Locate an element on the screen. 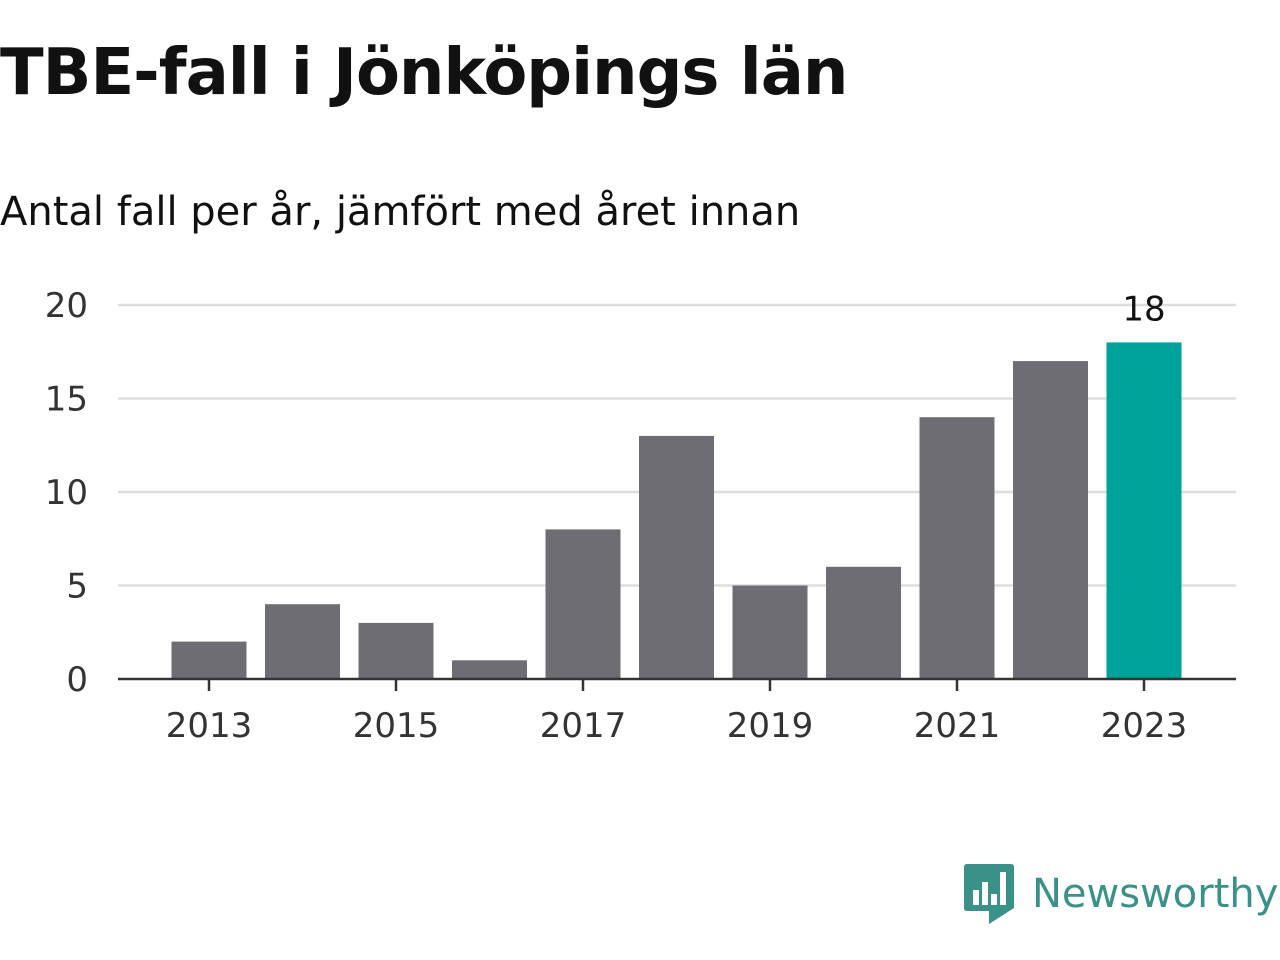 The width and height of the screenshot is (1280, 960). y-tick-label: 20 is located at coordinates (66, 306).